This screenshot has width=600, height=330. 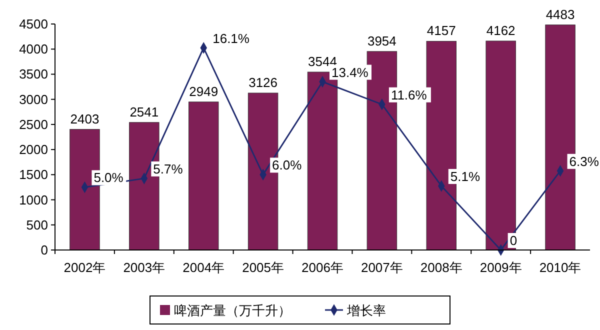 What do you see at coordinates (381, 40) in the screenshot?
I see `data-label: 3954` at bounding box center [381, 40].